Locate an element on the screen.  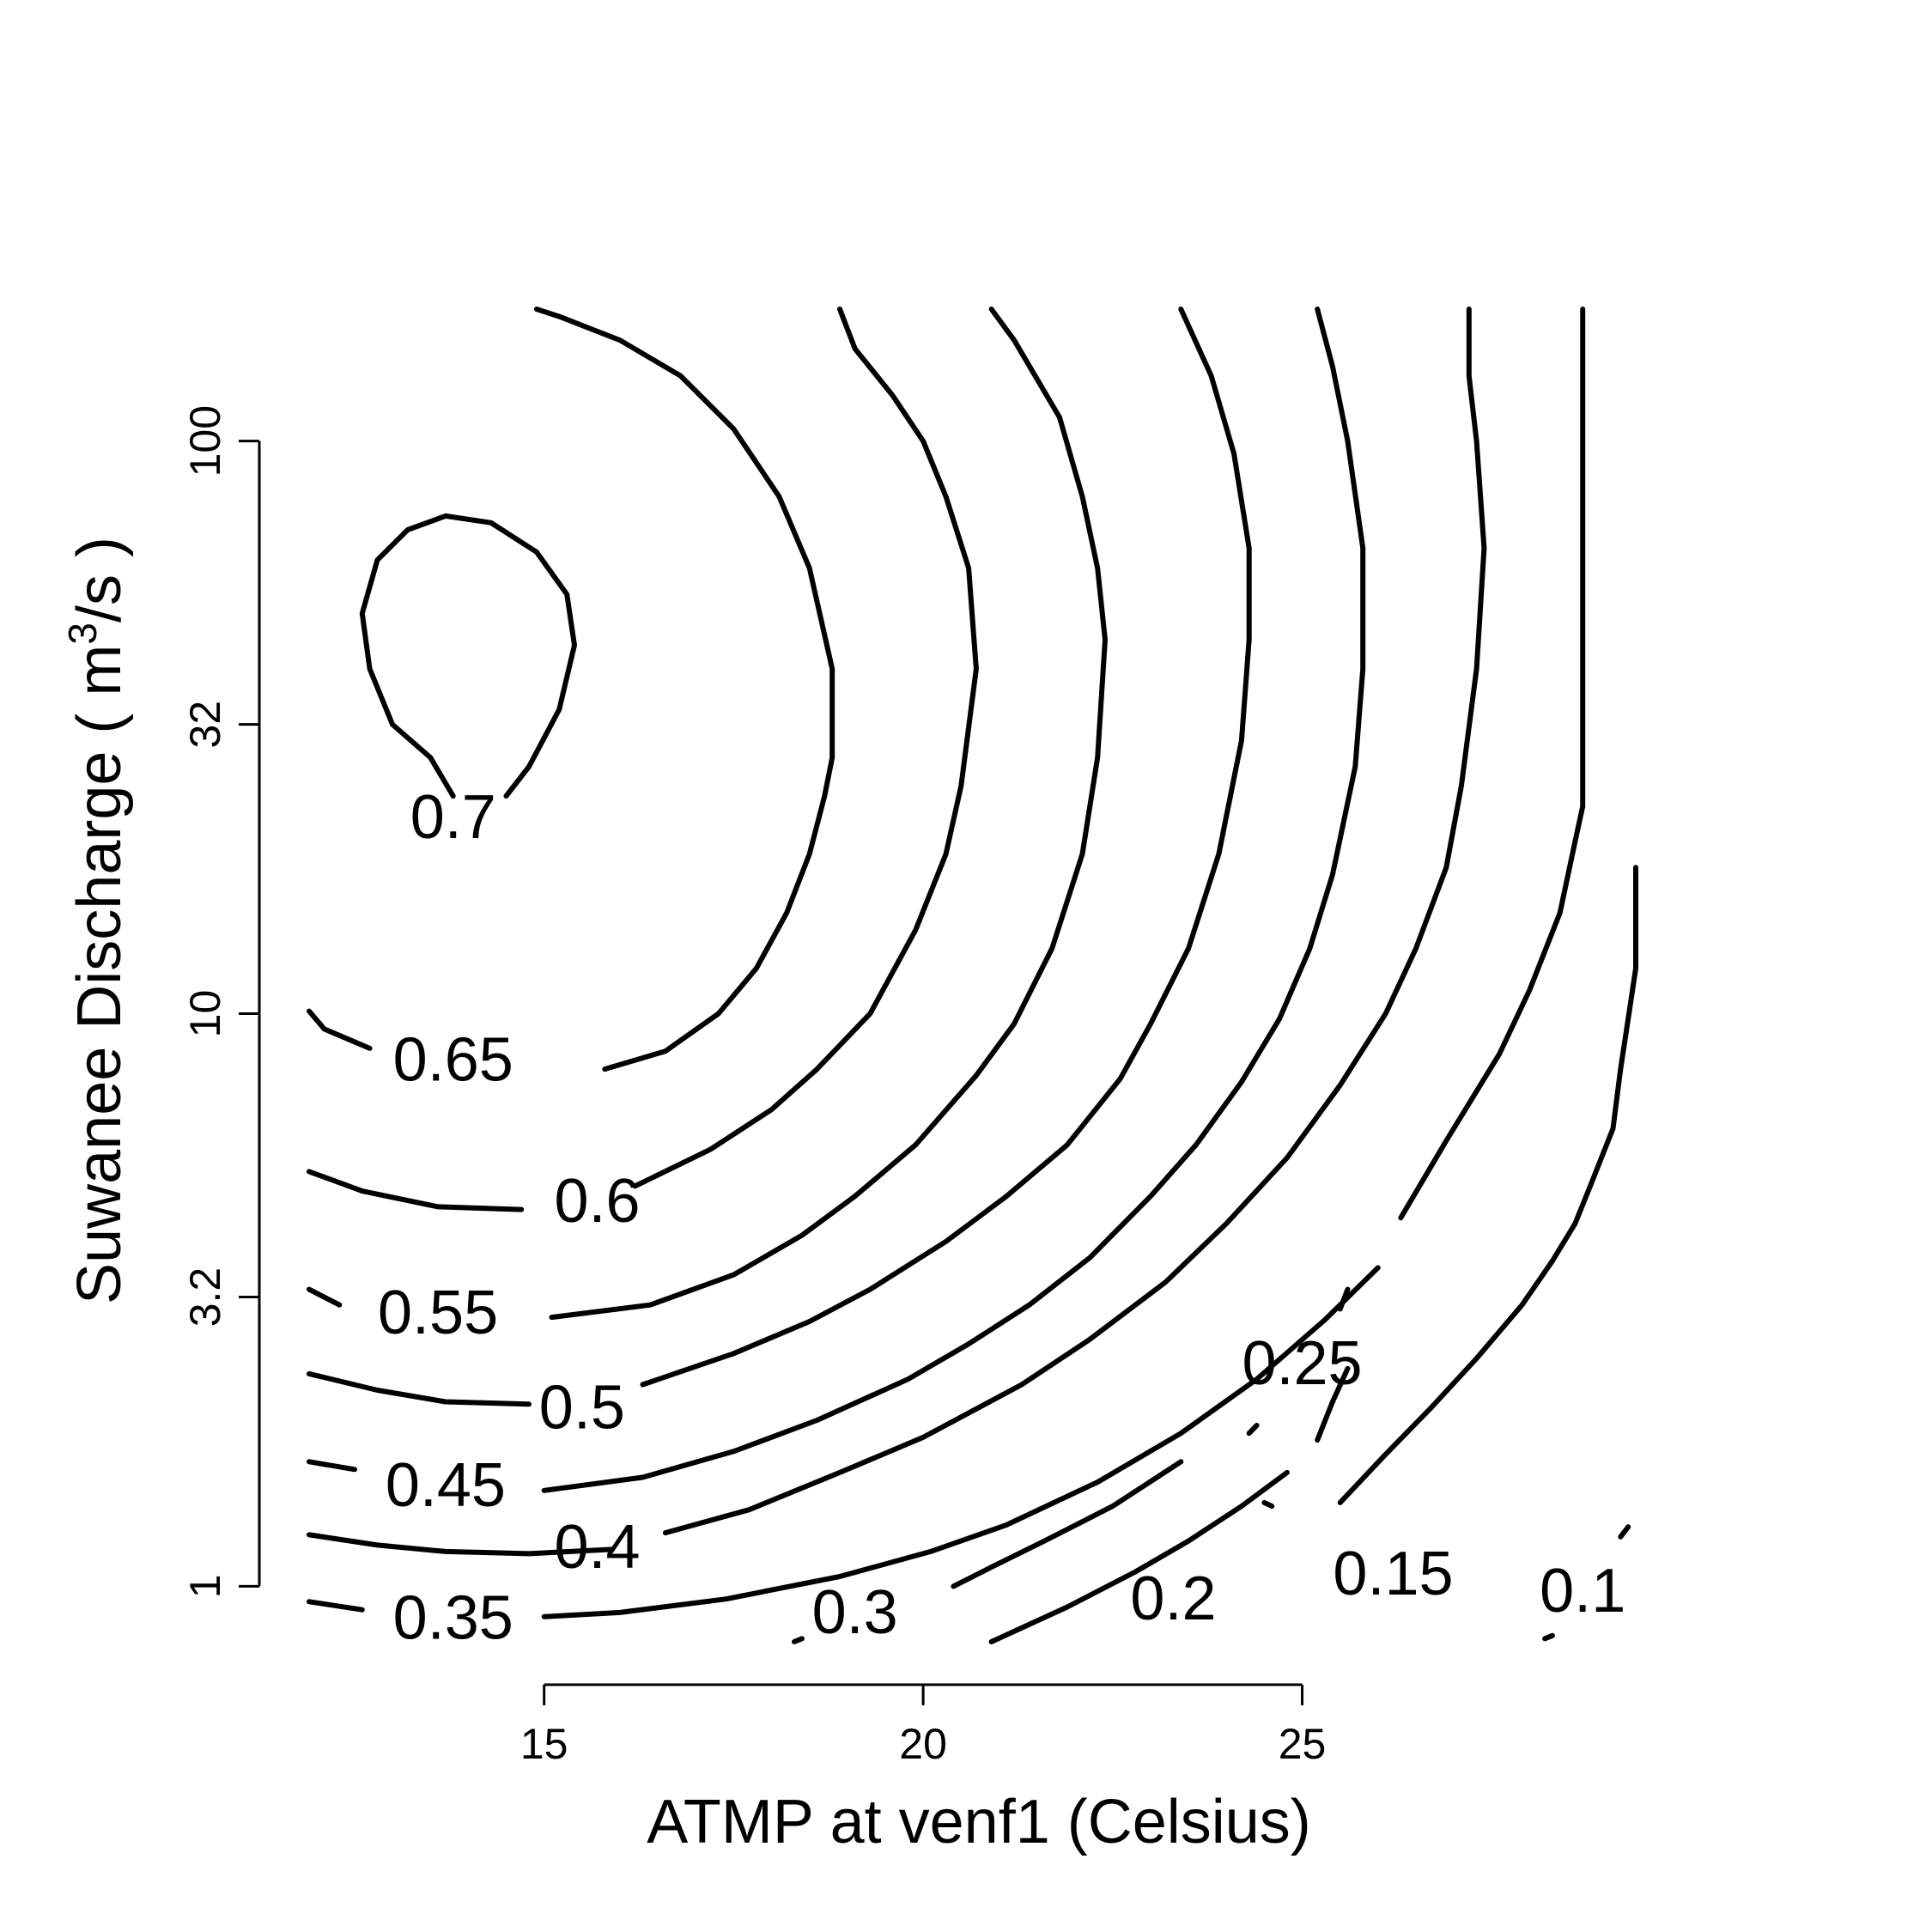
x-axis-title: ATMP at venf1 (Celsius) is located at coordinates (979, 1822).